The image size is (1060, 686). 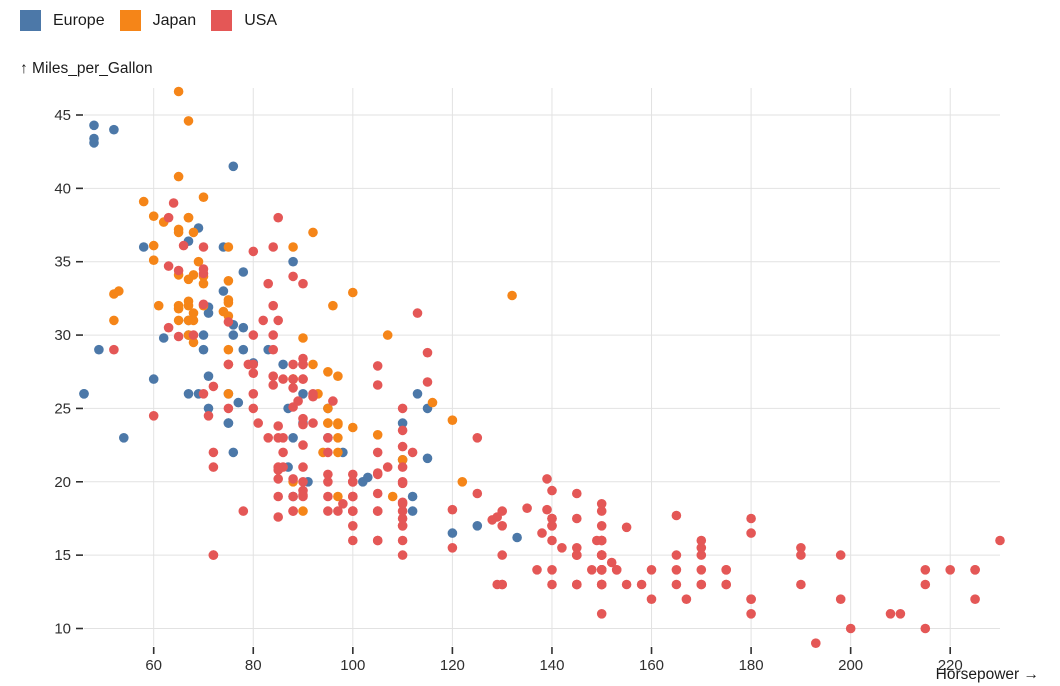 What do you see at coordinates (352, 665) in the screenshot?
I see `x-tick-label: 100` at bounding box center [352, 665].